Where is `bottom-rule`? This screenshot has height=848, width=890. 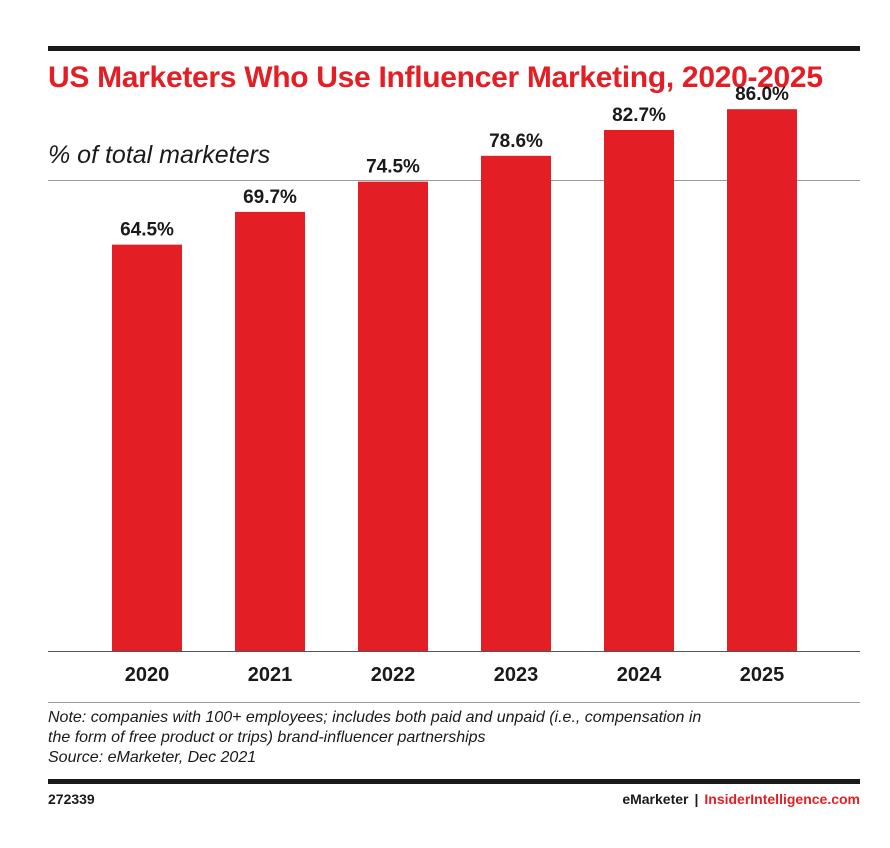
bottom-rule is located at coordinates (454, 781).